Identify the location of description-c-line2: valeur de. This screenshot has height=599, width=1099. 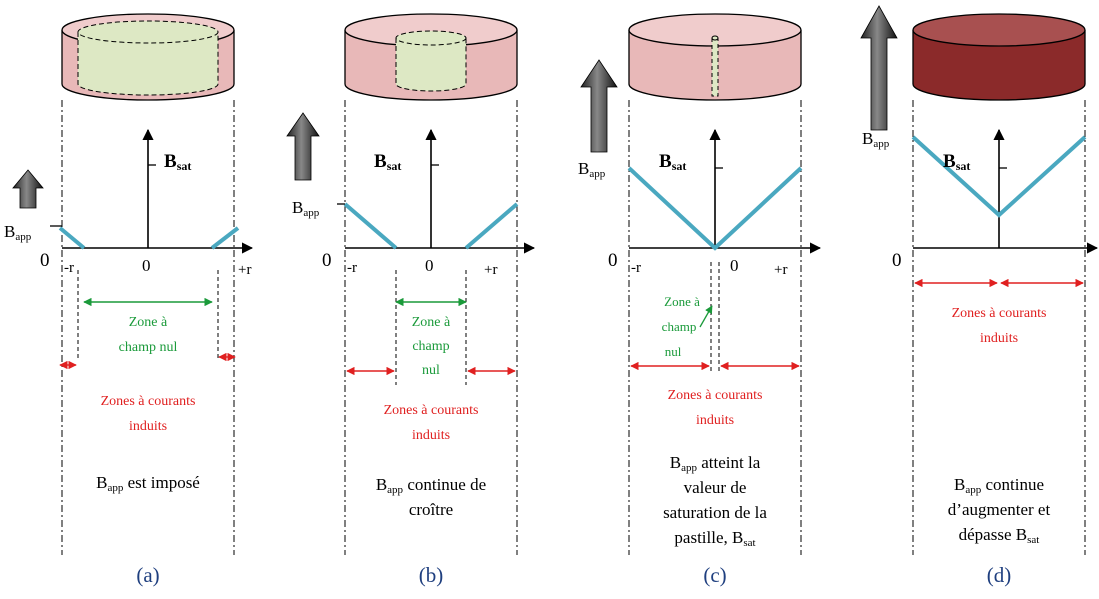
(715, 487).